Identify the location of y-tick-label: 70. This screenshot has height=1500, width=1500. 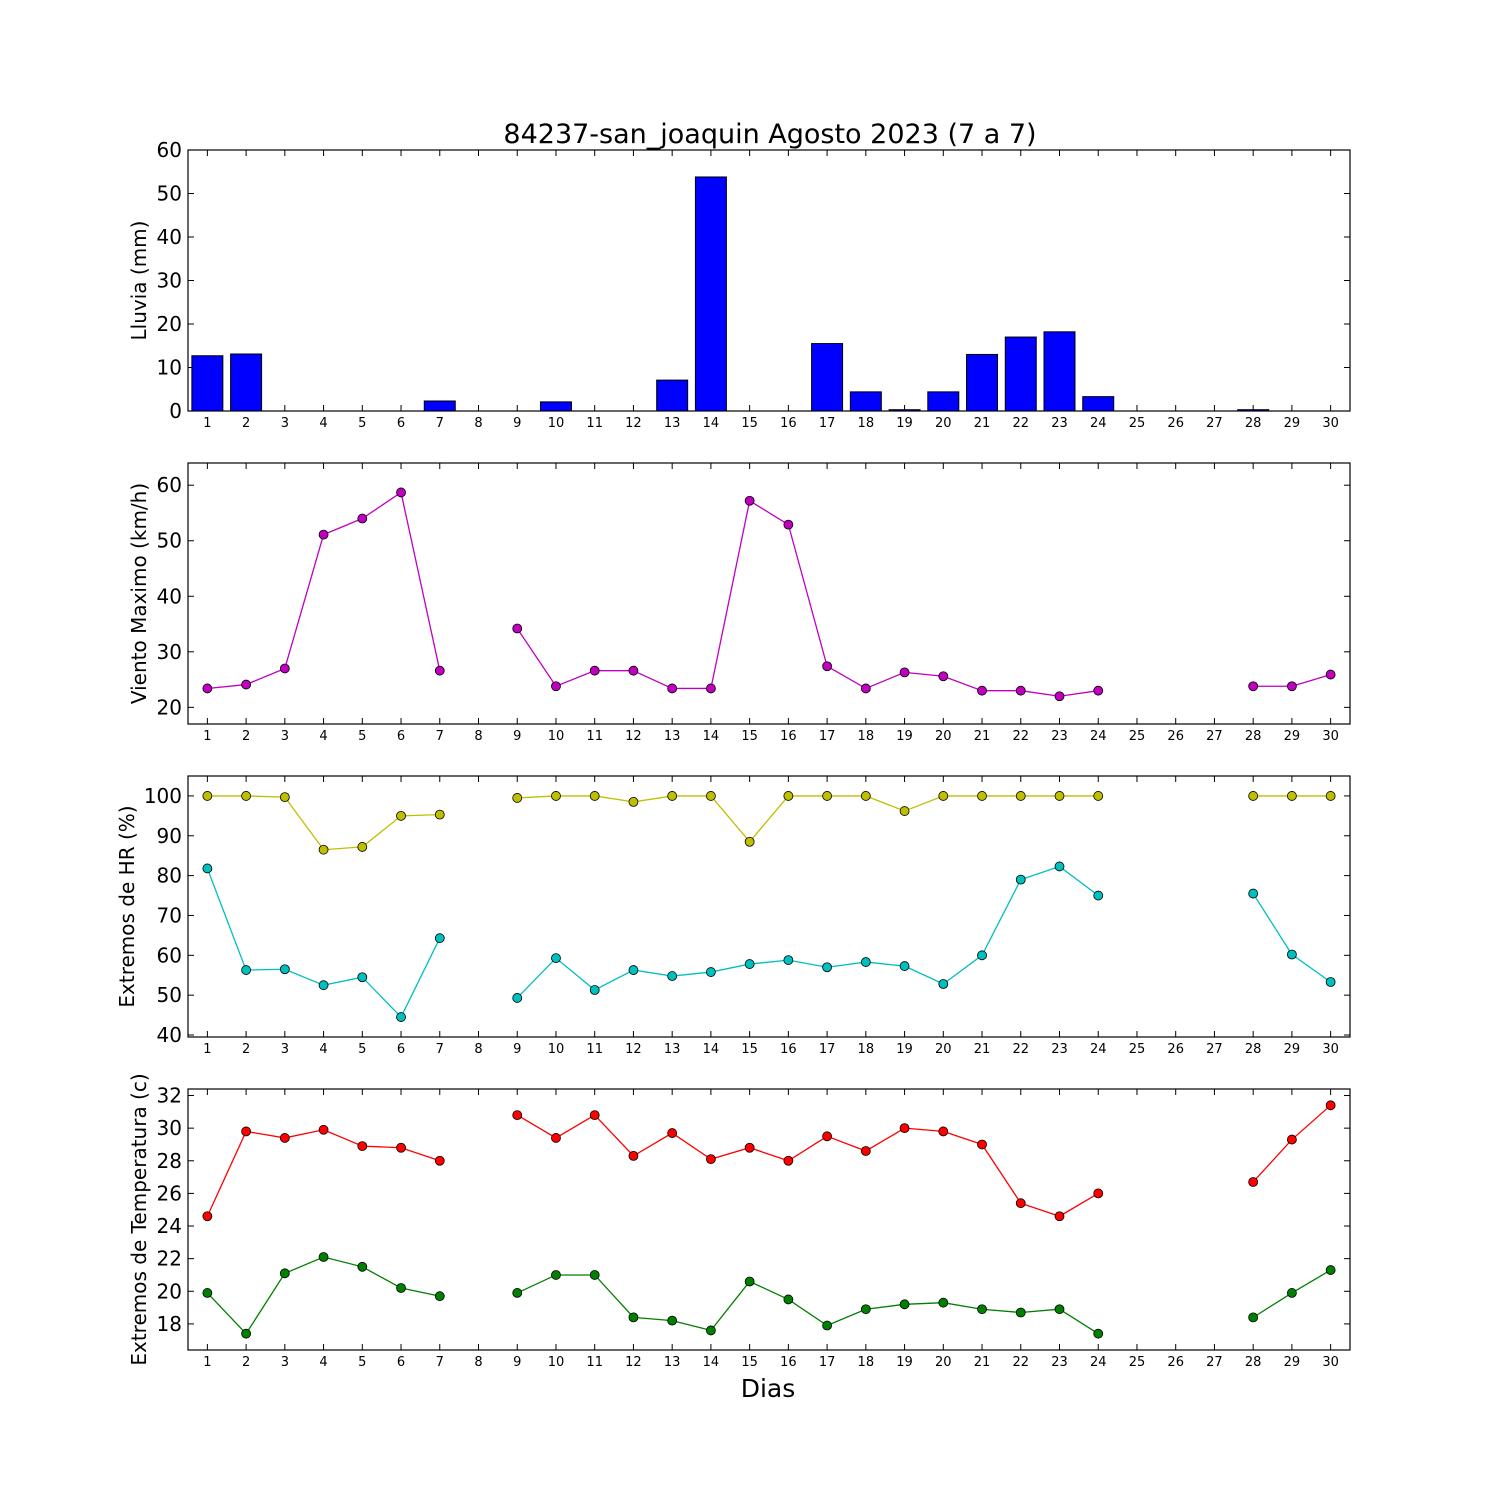
(169, 915).